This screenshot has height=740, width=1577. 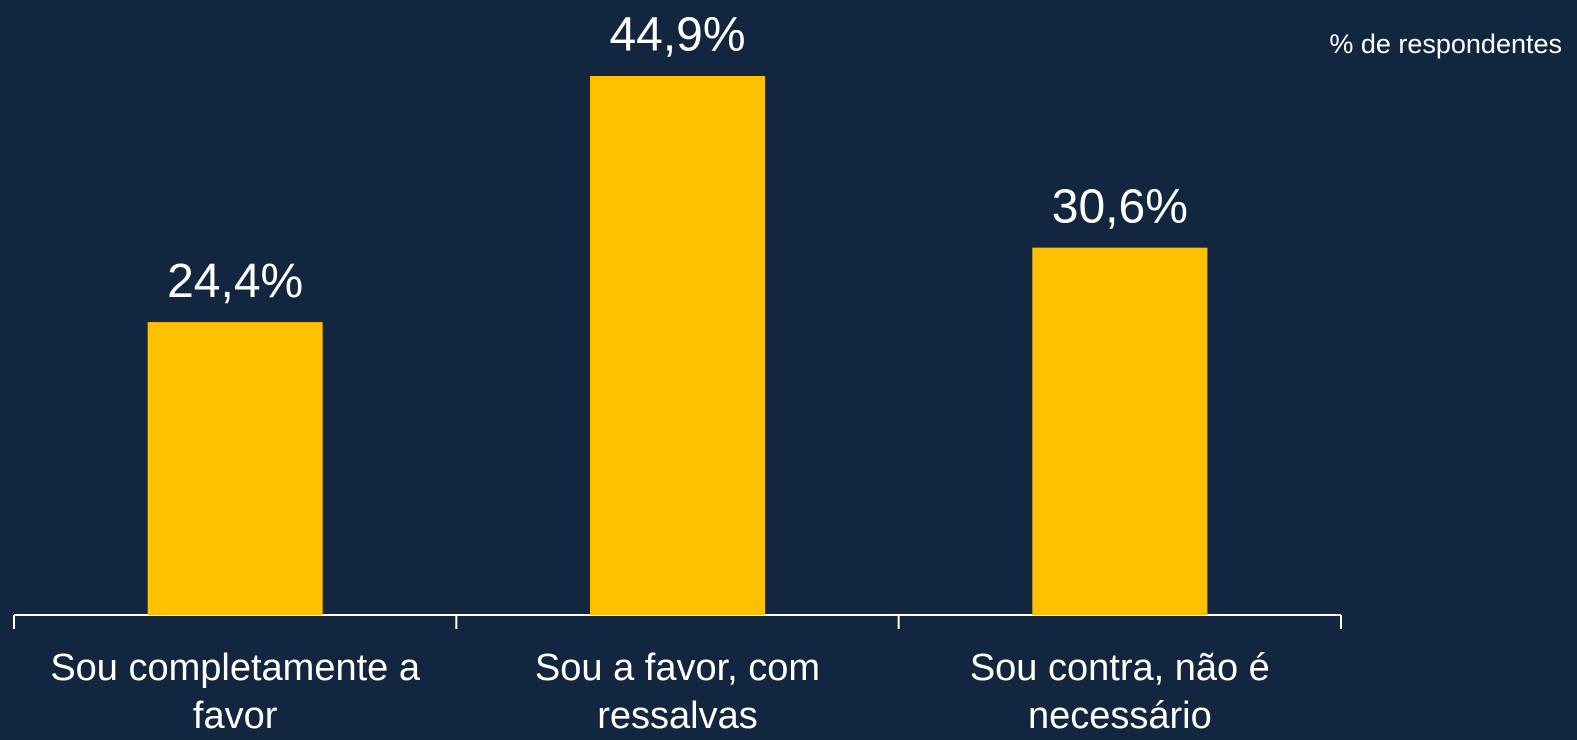 I want to click on x-tick-label: Sou completamente a favor, so click(x=235, y=692).